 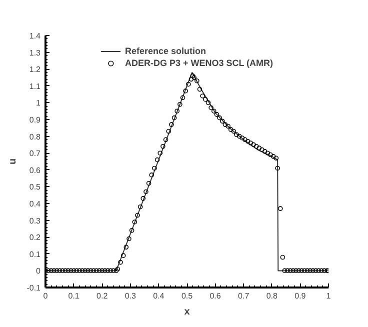 What do you see at coordinates (35, 187) in the screenshot?
I see `y-tick-label: 0.5` at bounding box center [35, 187].